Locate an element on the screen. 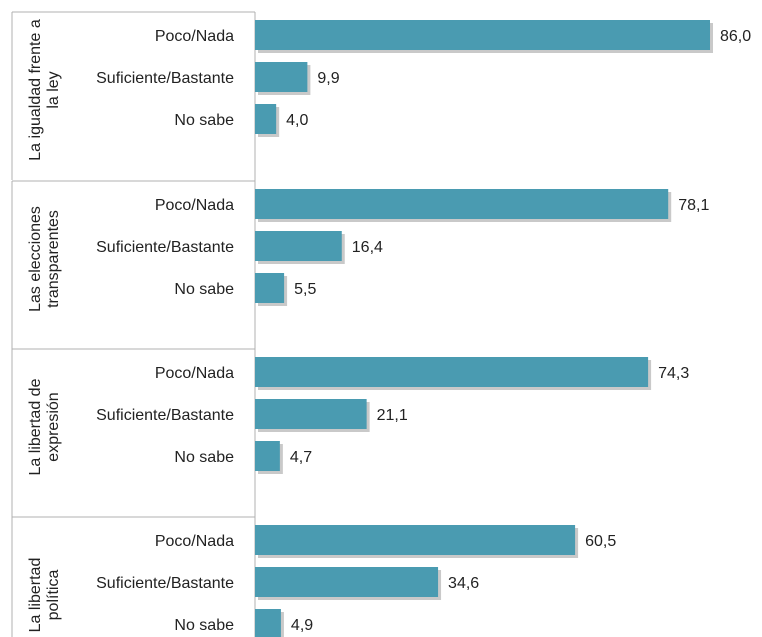 The width and height of the screenshot is (762, 637). value-label: 5,5 is located at coordinates (305, 289).